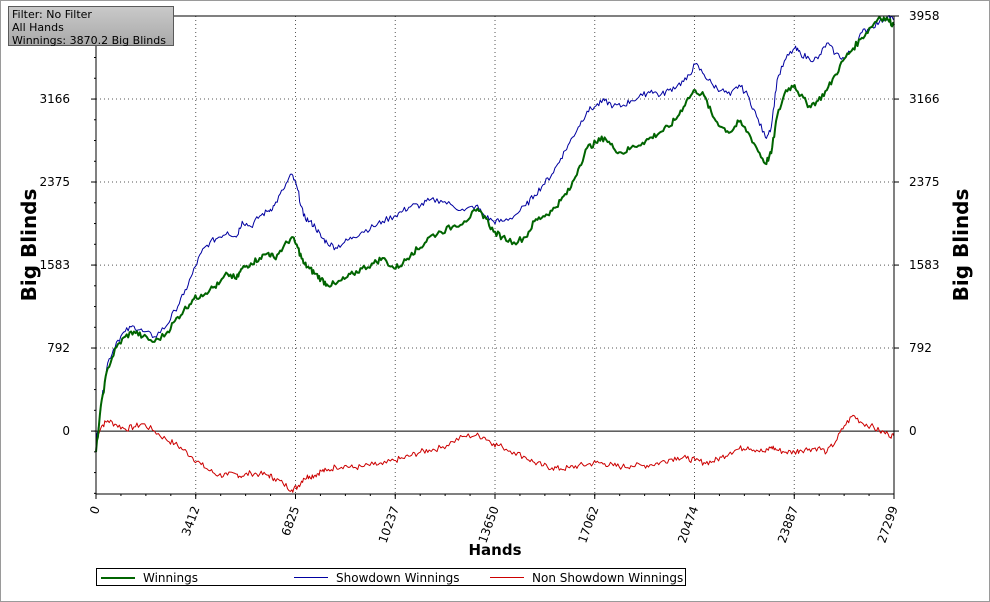 The height and width of the screenshot is (602, 990). Describe the element at coordinates (38, 27) in the screenshot. I see `hands-label: All Hands` at that location.